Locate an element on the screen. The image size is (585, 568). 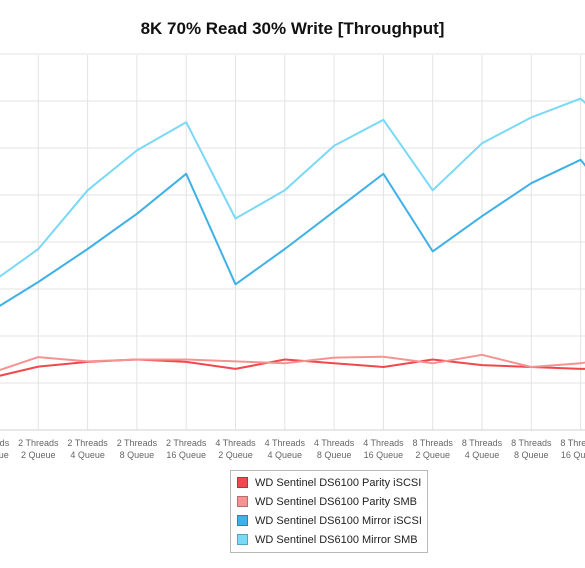
legend-item: WD Sentinel DS6100 Mirror iSCSI is located at coordinates (329, 520).